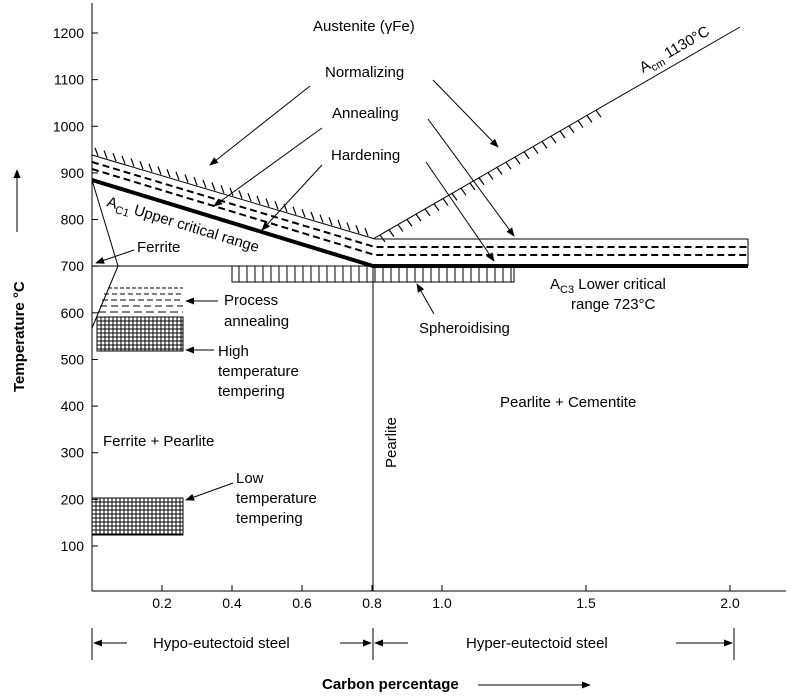  I want to click on x-axis-title: Carbon percentage, so click(390, 684).